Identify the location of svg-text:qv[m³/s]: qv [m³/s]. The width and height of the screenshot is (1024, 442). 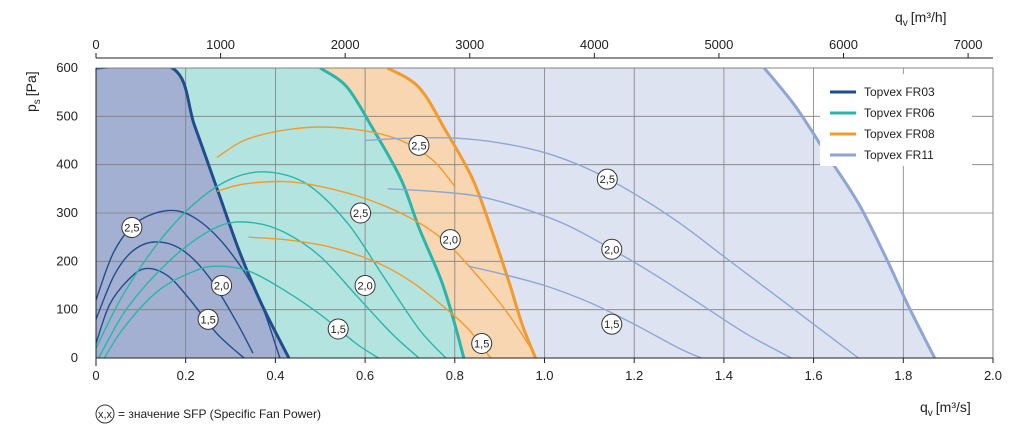
(945, 409).